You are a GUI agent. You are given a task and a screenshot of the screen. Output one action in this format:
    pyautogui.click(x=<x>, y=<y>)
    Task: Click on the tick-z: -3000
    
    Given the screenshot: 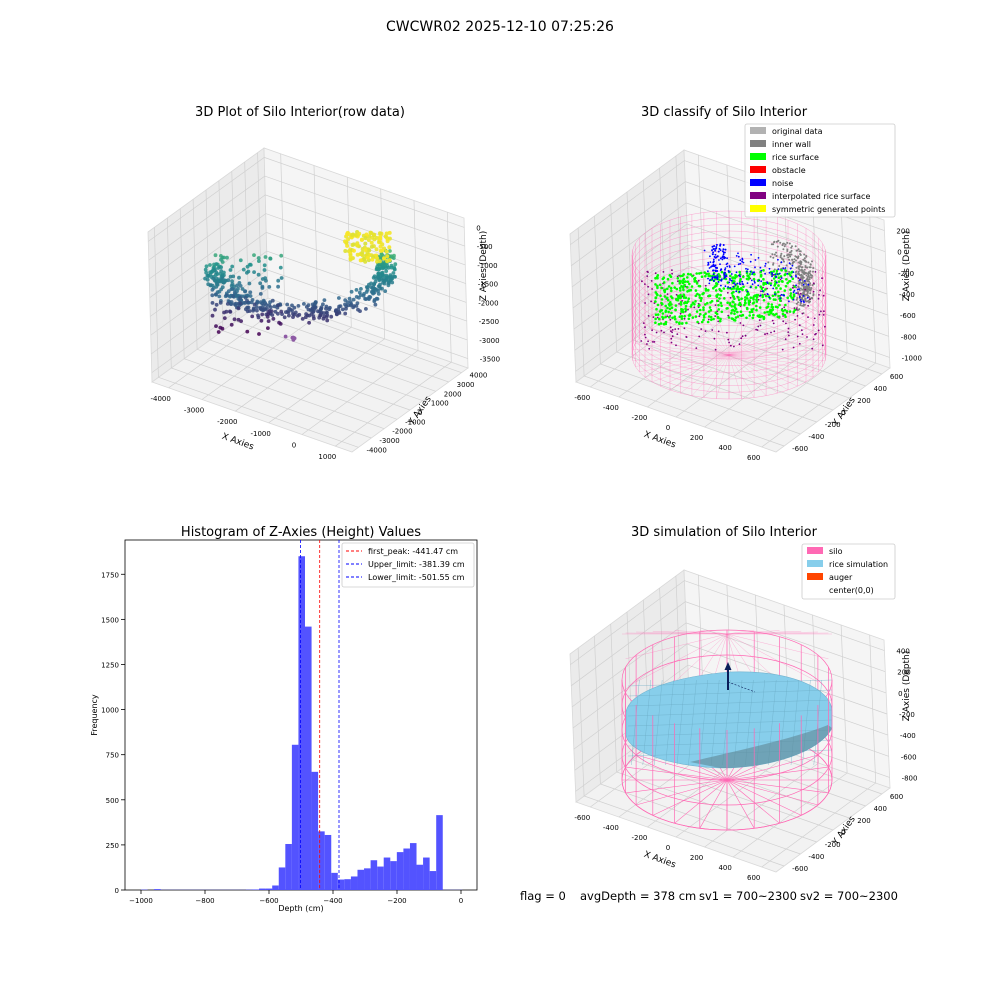 What is the action you would take?
    pyautogui.click(x=489, y=341)
    